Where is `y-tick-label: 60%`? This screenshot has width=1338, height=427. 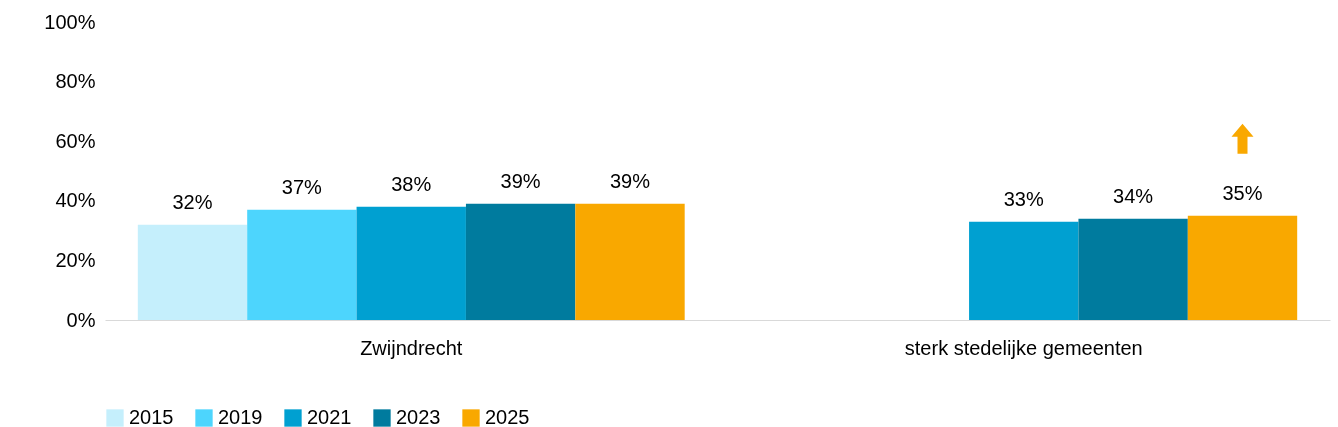 y-tick-label: 60% is located at coordinates (75, 140).